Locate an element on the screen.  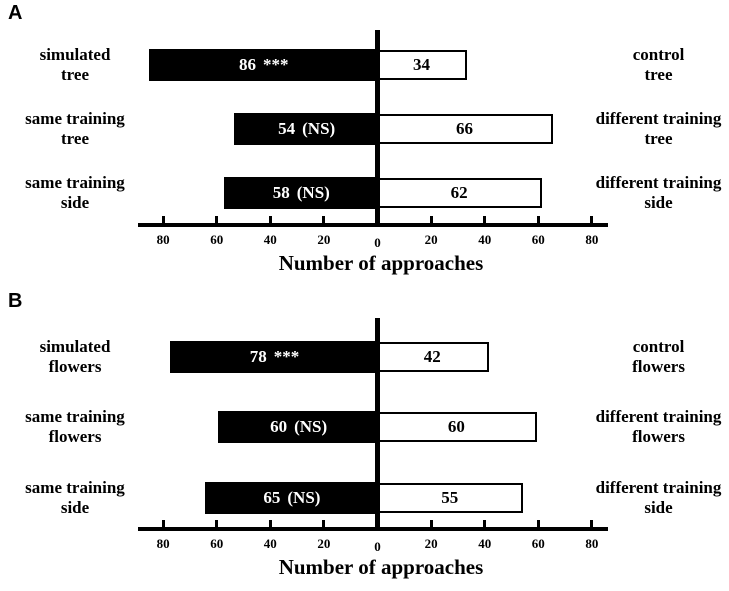
row-label-right: different training tree is located at coordinates (658, 129).